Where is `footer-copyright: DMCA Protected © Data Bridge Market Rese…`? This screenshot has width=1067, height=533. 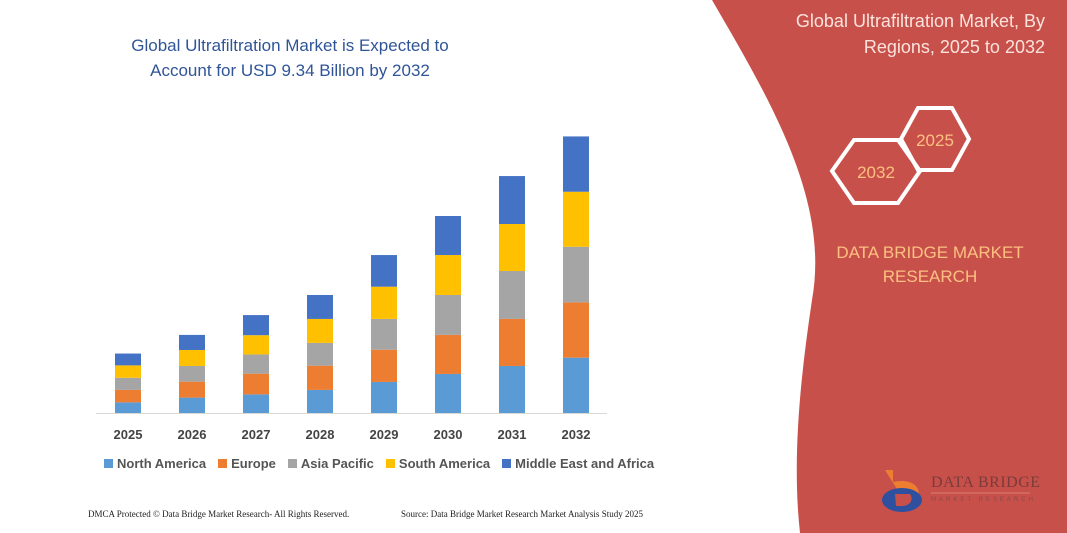 footer-copyright: DMCA Protected © Data Bridge Market Rese… is located at coordinates (219, 514).